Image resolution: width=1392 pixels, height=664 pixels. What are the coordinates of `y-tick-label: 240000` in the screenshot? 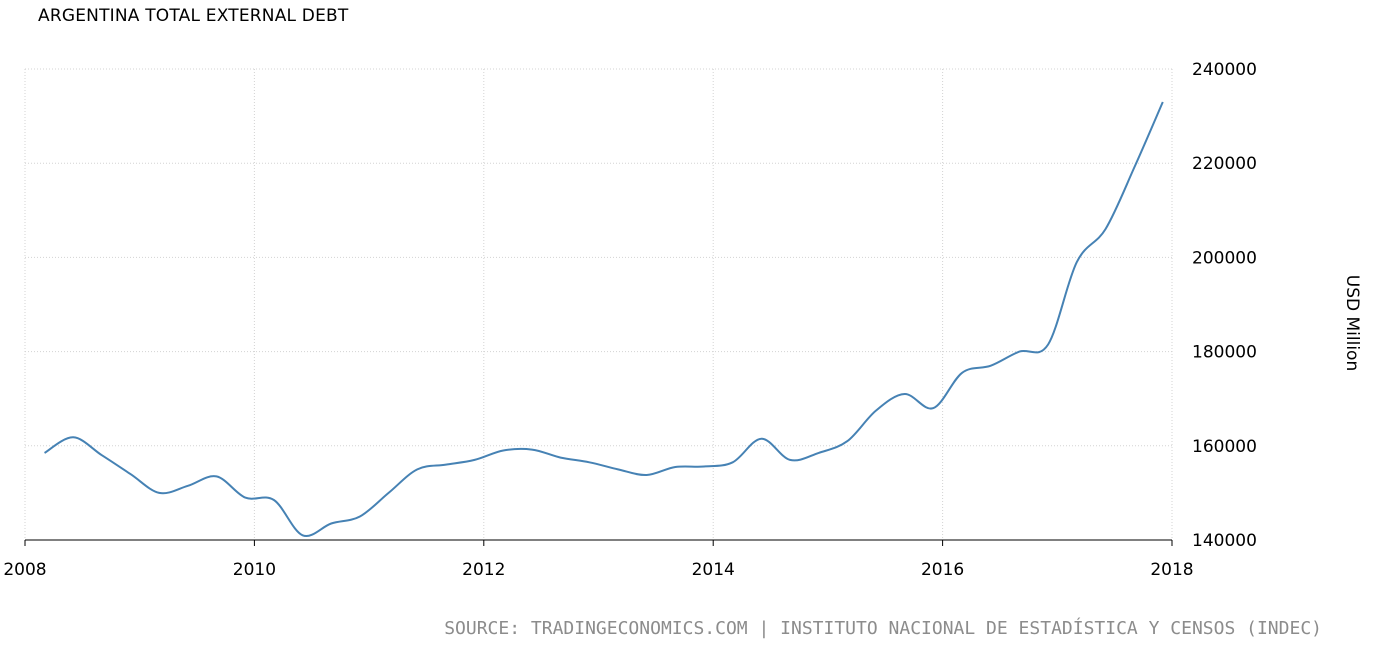 It's located at (1224, 70).